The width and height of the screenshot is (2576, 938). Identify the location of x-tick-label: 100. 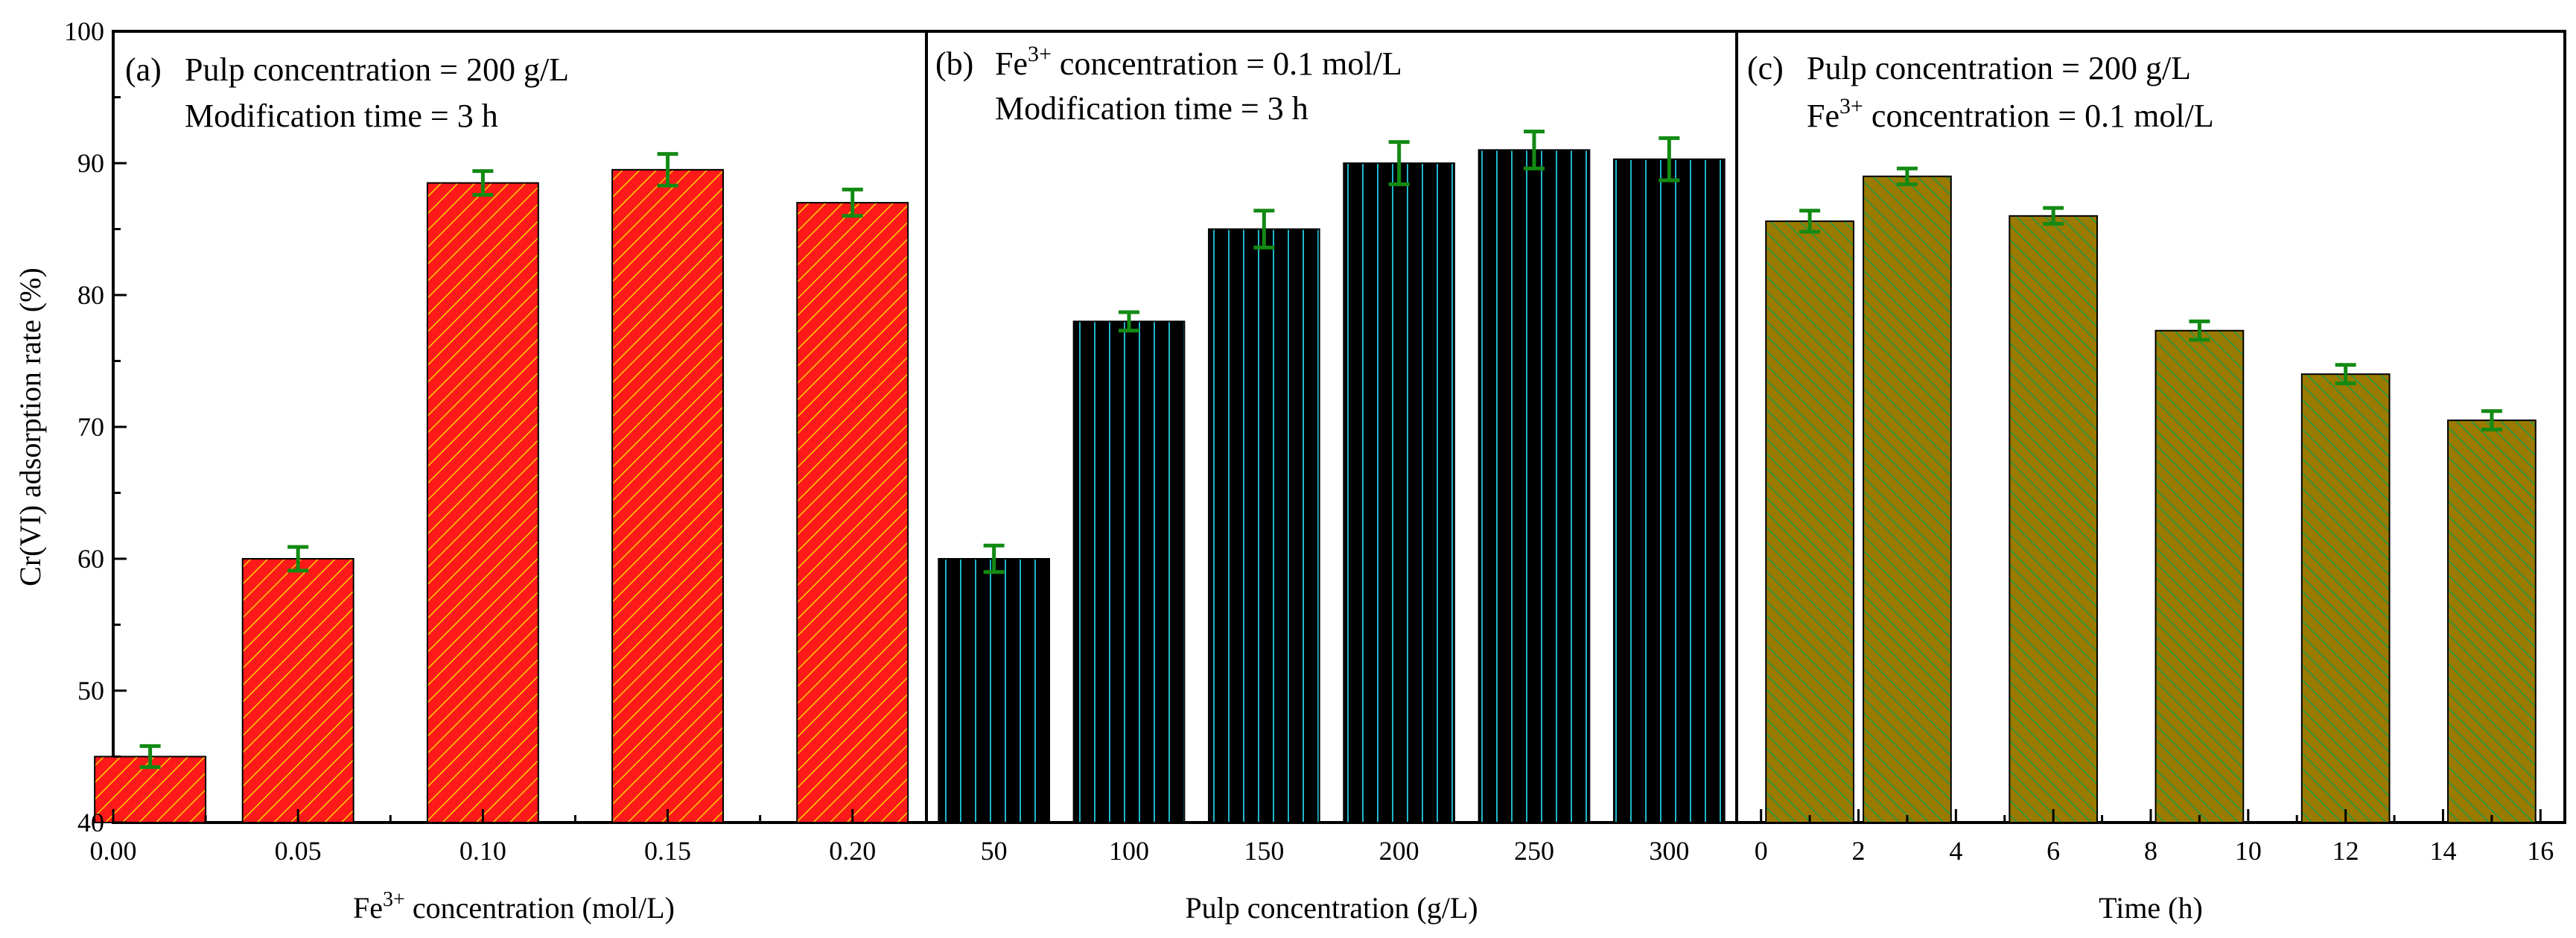
(1129, 851).